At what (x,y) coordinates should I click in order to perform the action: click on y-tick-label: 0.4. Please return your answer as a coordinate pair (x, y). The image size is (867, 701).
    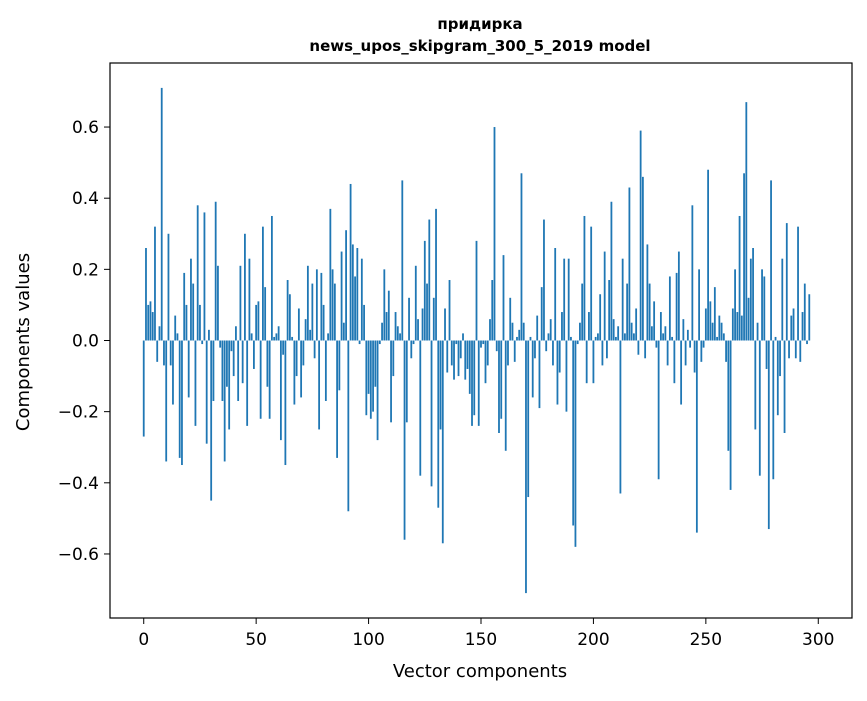
    Looking at the image, I should click on (85, 199).